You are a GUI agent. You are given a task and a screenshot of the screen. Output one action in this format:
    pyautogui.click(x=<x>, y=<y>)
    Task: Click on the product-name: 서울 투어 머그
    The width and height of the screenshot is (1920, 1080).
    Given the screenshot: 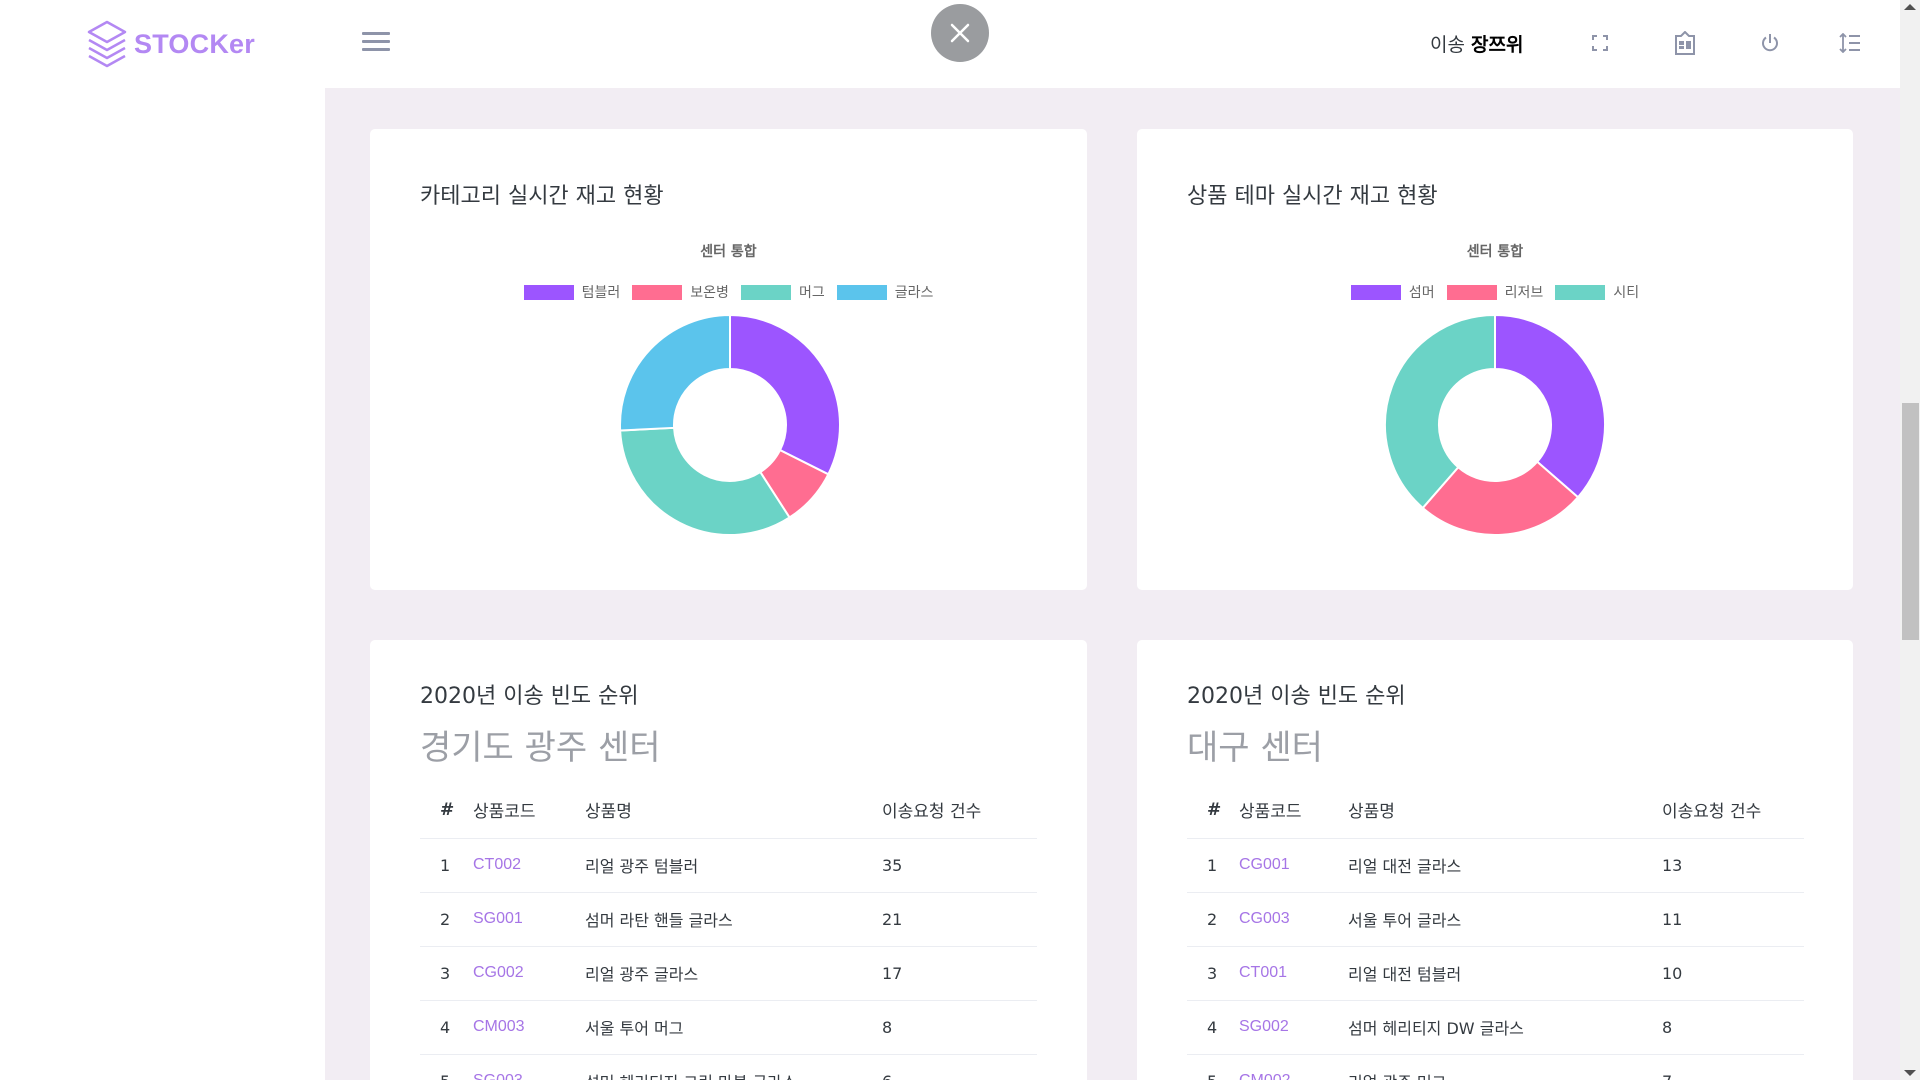 What is the action you would take?
    pyautogui.click(x=733, y=1027)
    